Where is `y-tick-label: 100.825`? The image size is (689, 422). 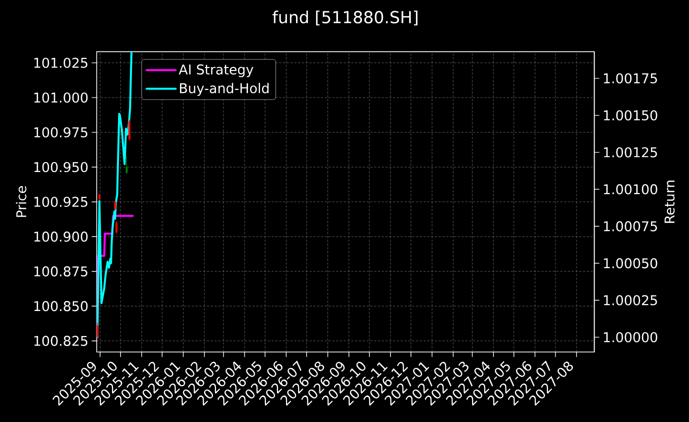 y-tick-label: 100.825 is located at coordinates (61, 341).